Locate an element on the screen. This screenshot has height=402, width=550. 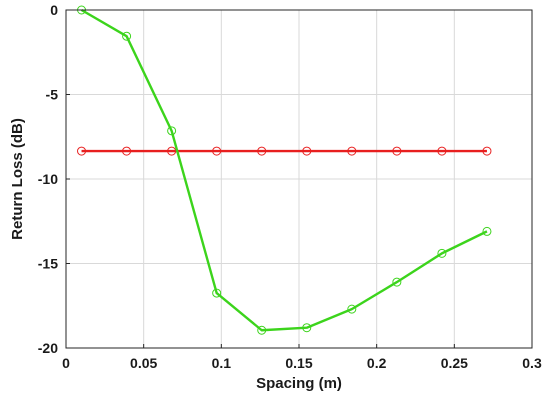
y-tick-label: -10 is located at coordinates (48, 179).